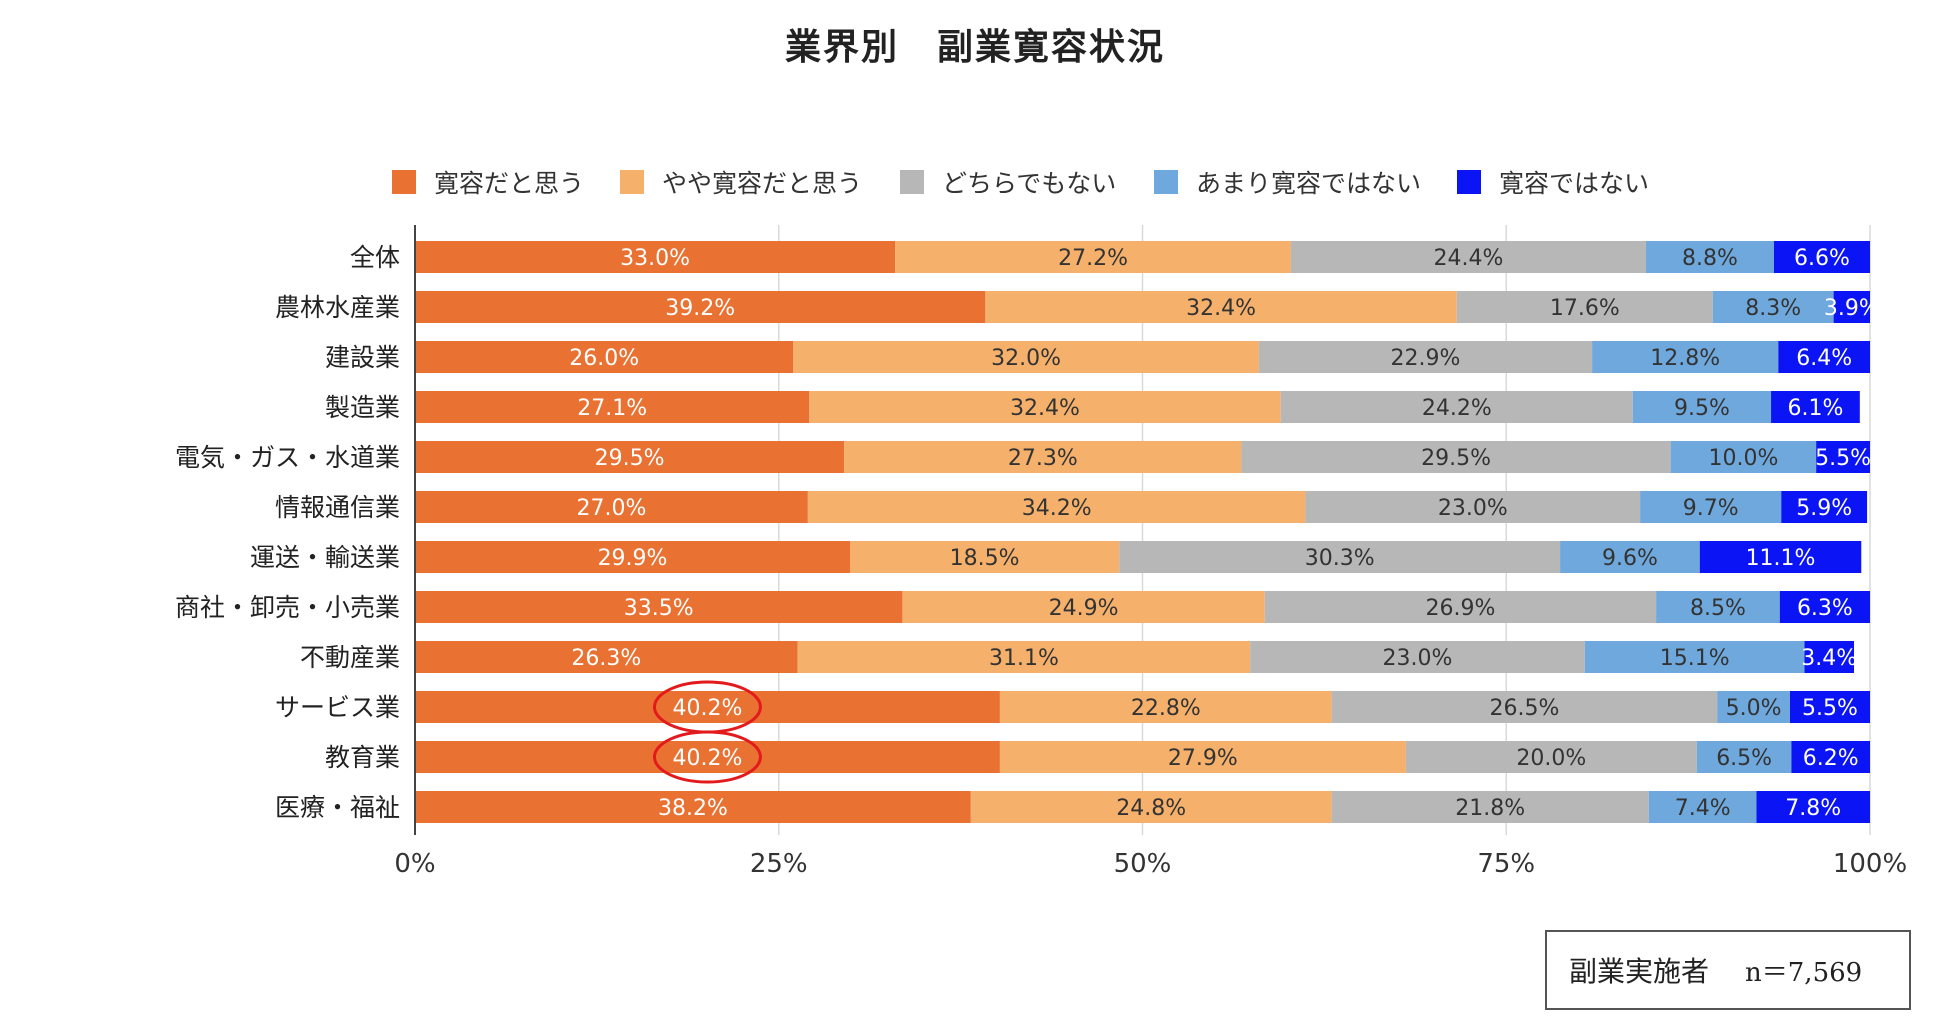  I want to click on data-label: 6.5%, so click(1744, 758).